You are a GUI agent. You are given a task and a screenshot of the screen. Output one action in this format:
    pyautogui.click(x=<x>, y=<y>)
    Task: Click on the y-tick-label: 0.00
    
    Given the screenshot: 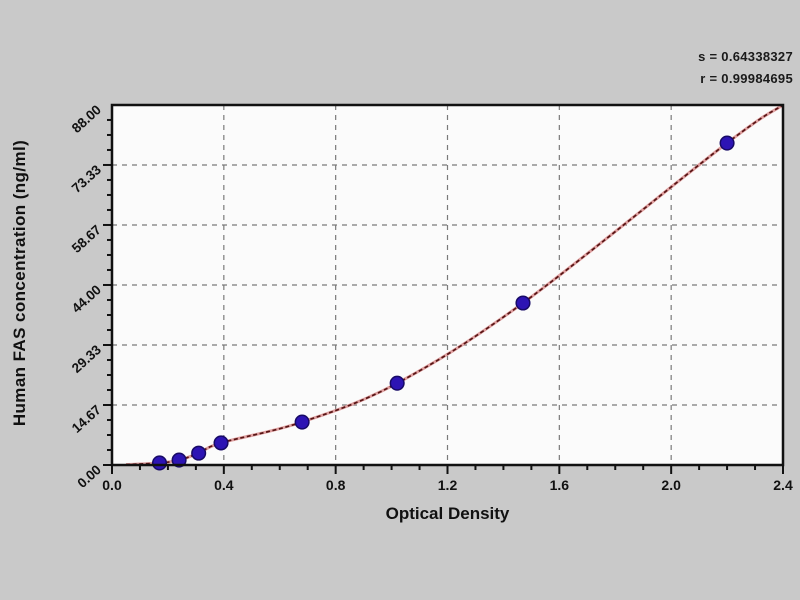 What is the action you would take?
    pyautogui.click(x=89, y=476)
    